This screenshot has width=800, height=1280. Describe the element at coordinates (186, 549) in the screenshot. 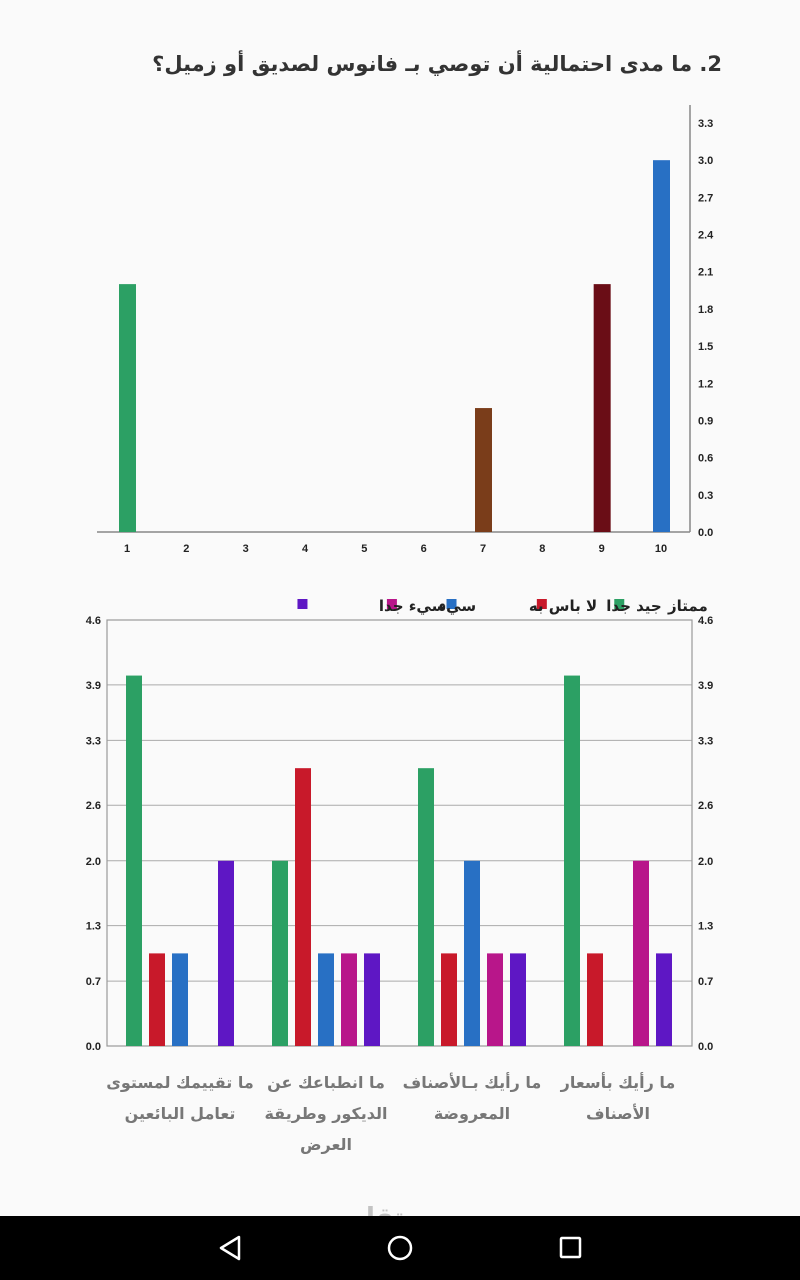

I see `x-tick-label: 2` at that location.